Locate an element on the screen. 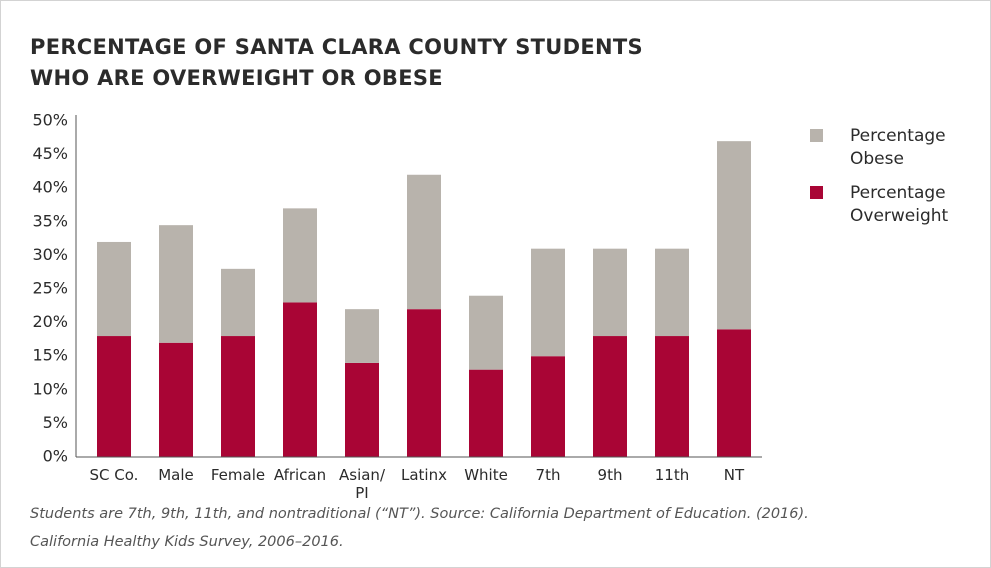 The image size is (991, 568). x-tick-label: African is located at coordinates (300, 475).